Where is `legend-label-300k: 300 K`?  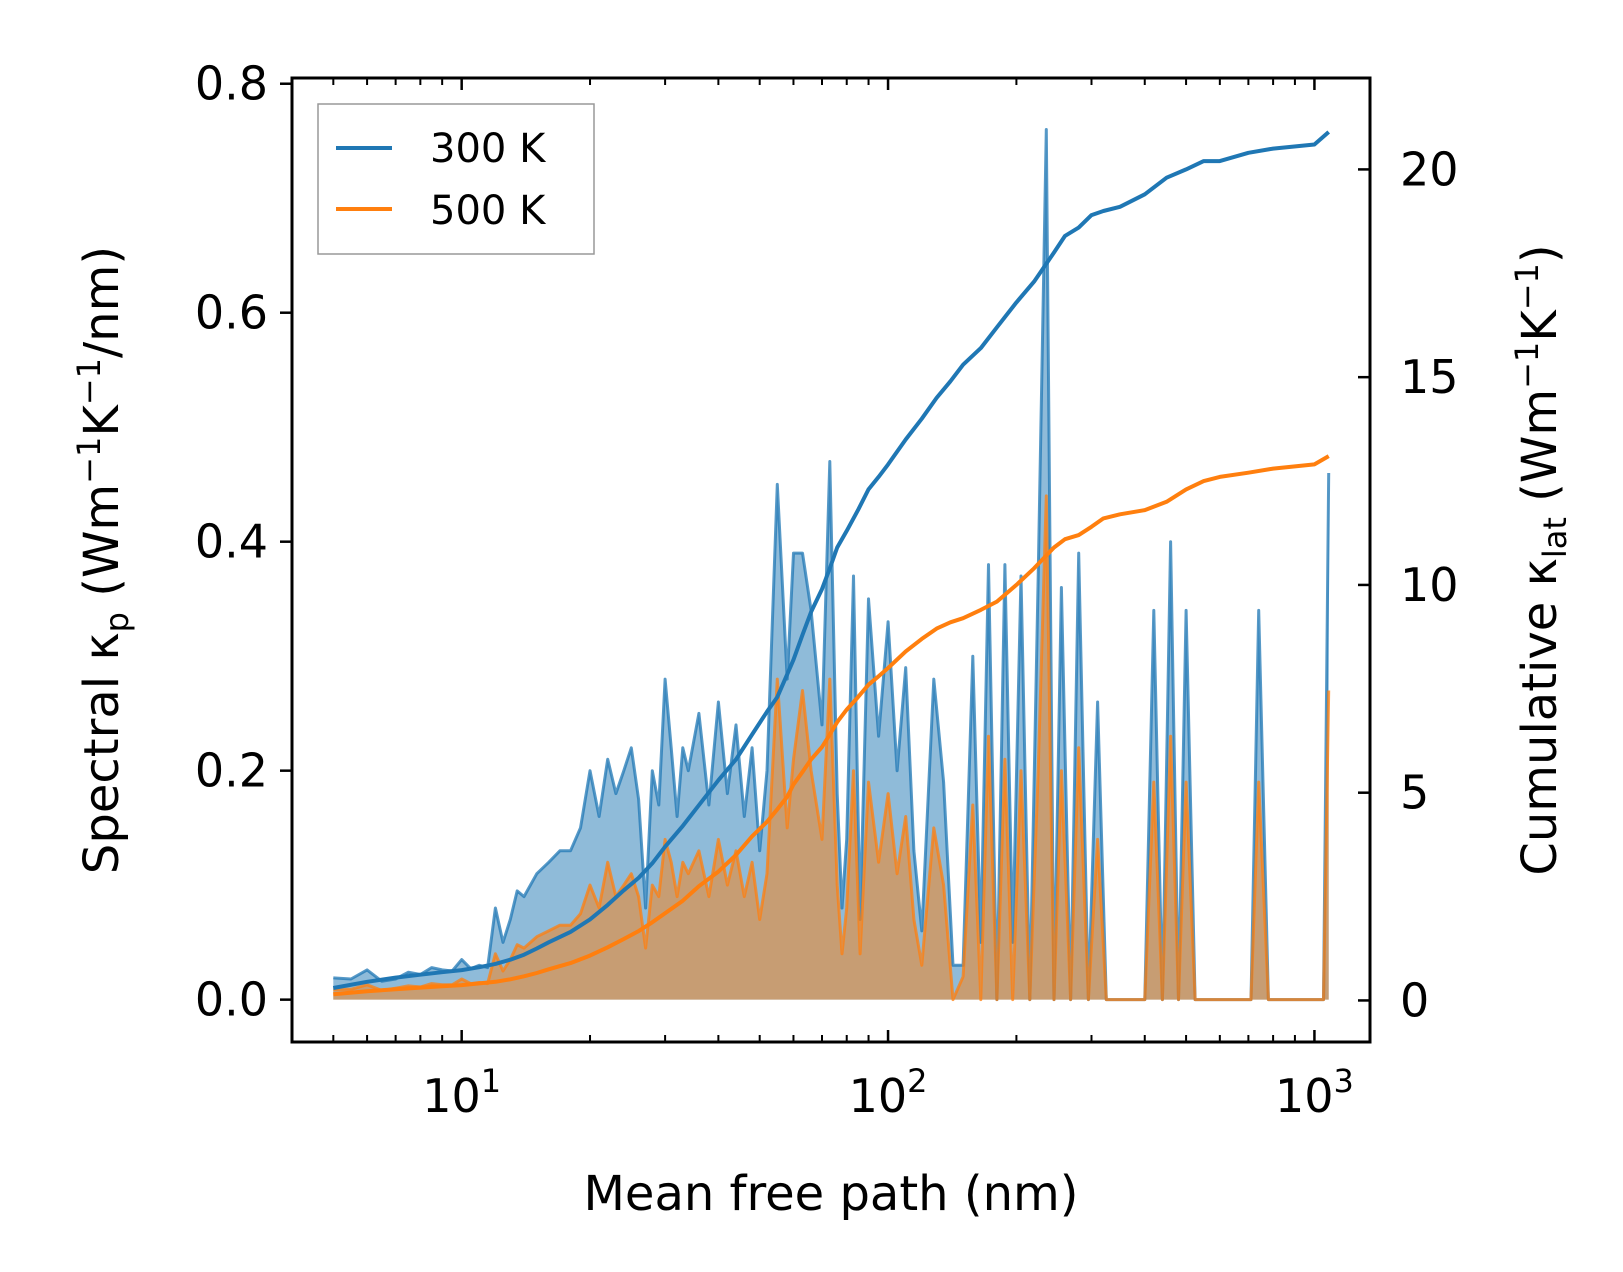 legend-label-300k: 300 K is located at coordinates (488, 149).